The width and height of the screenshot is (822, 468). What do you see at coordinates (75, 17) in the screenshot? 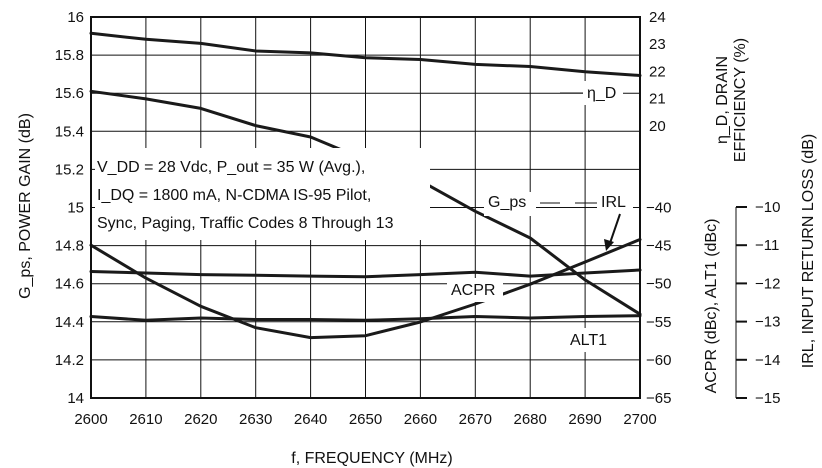
I see `left-tick-label: 16` at bounding box center [75, 17].